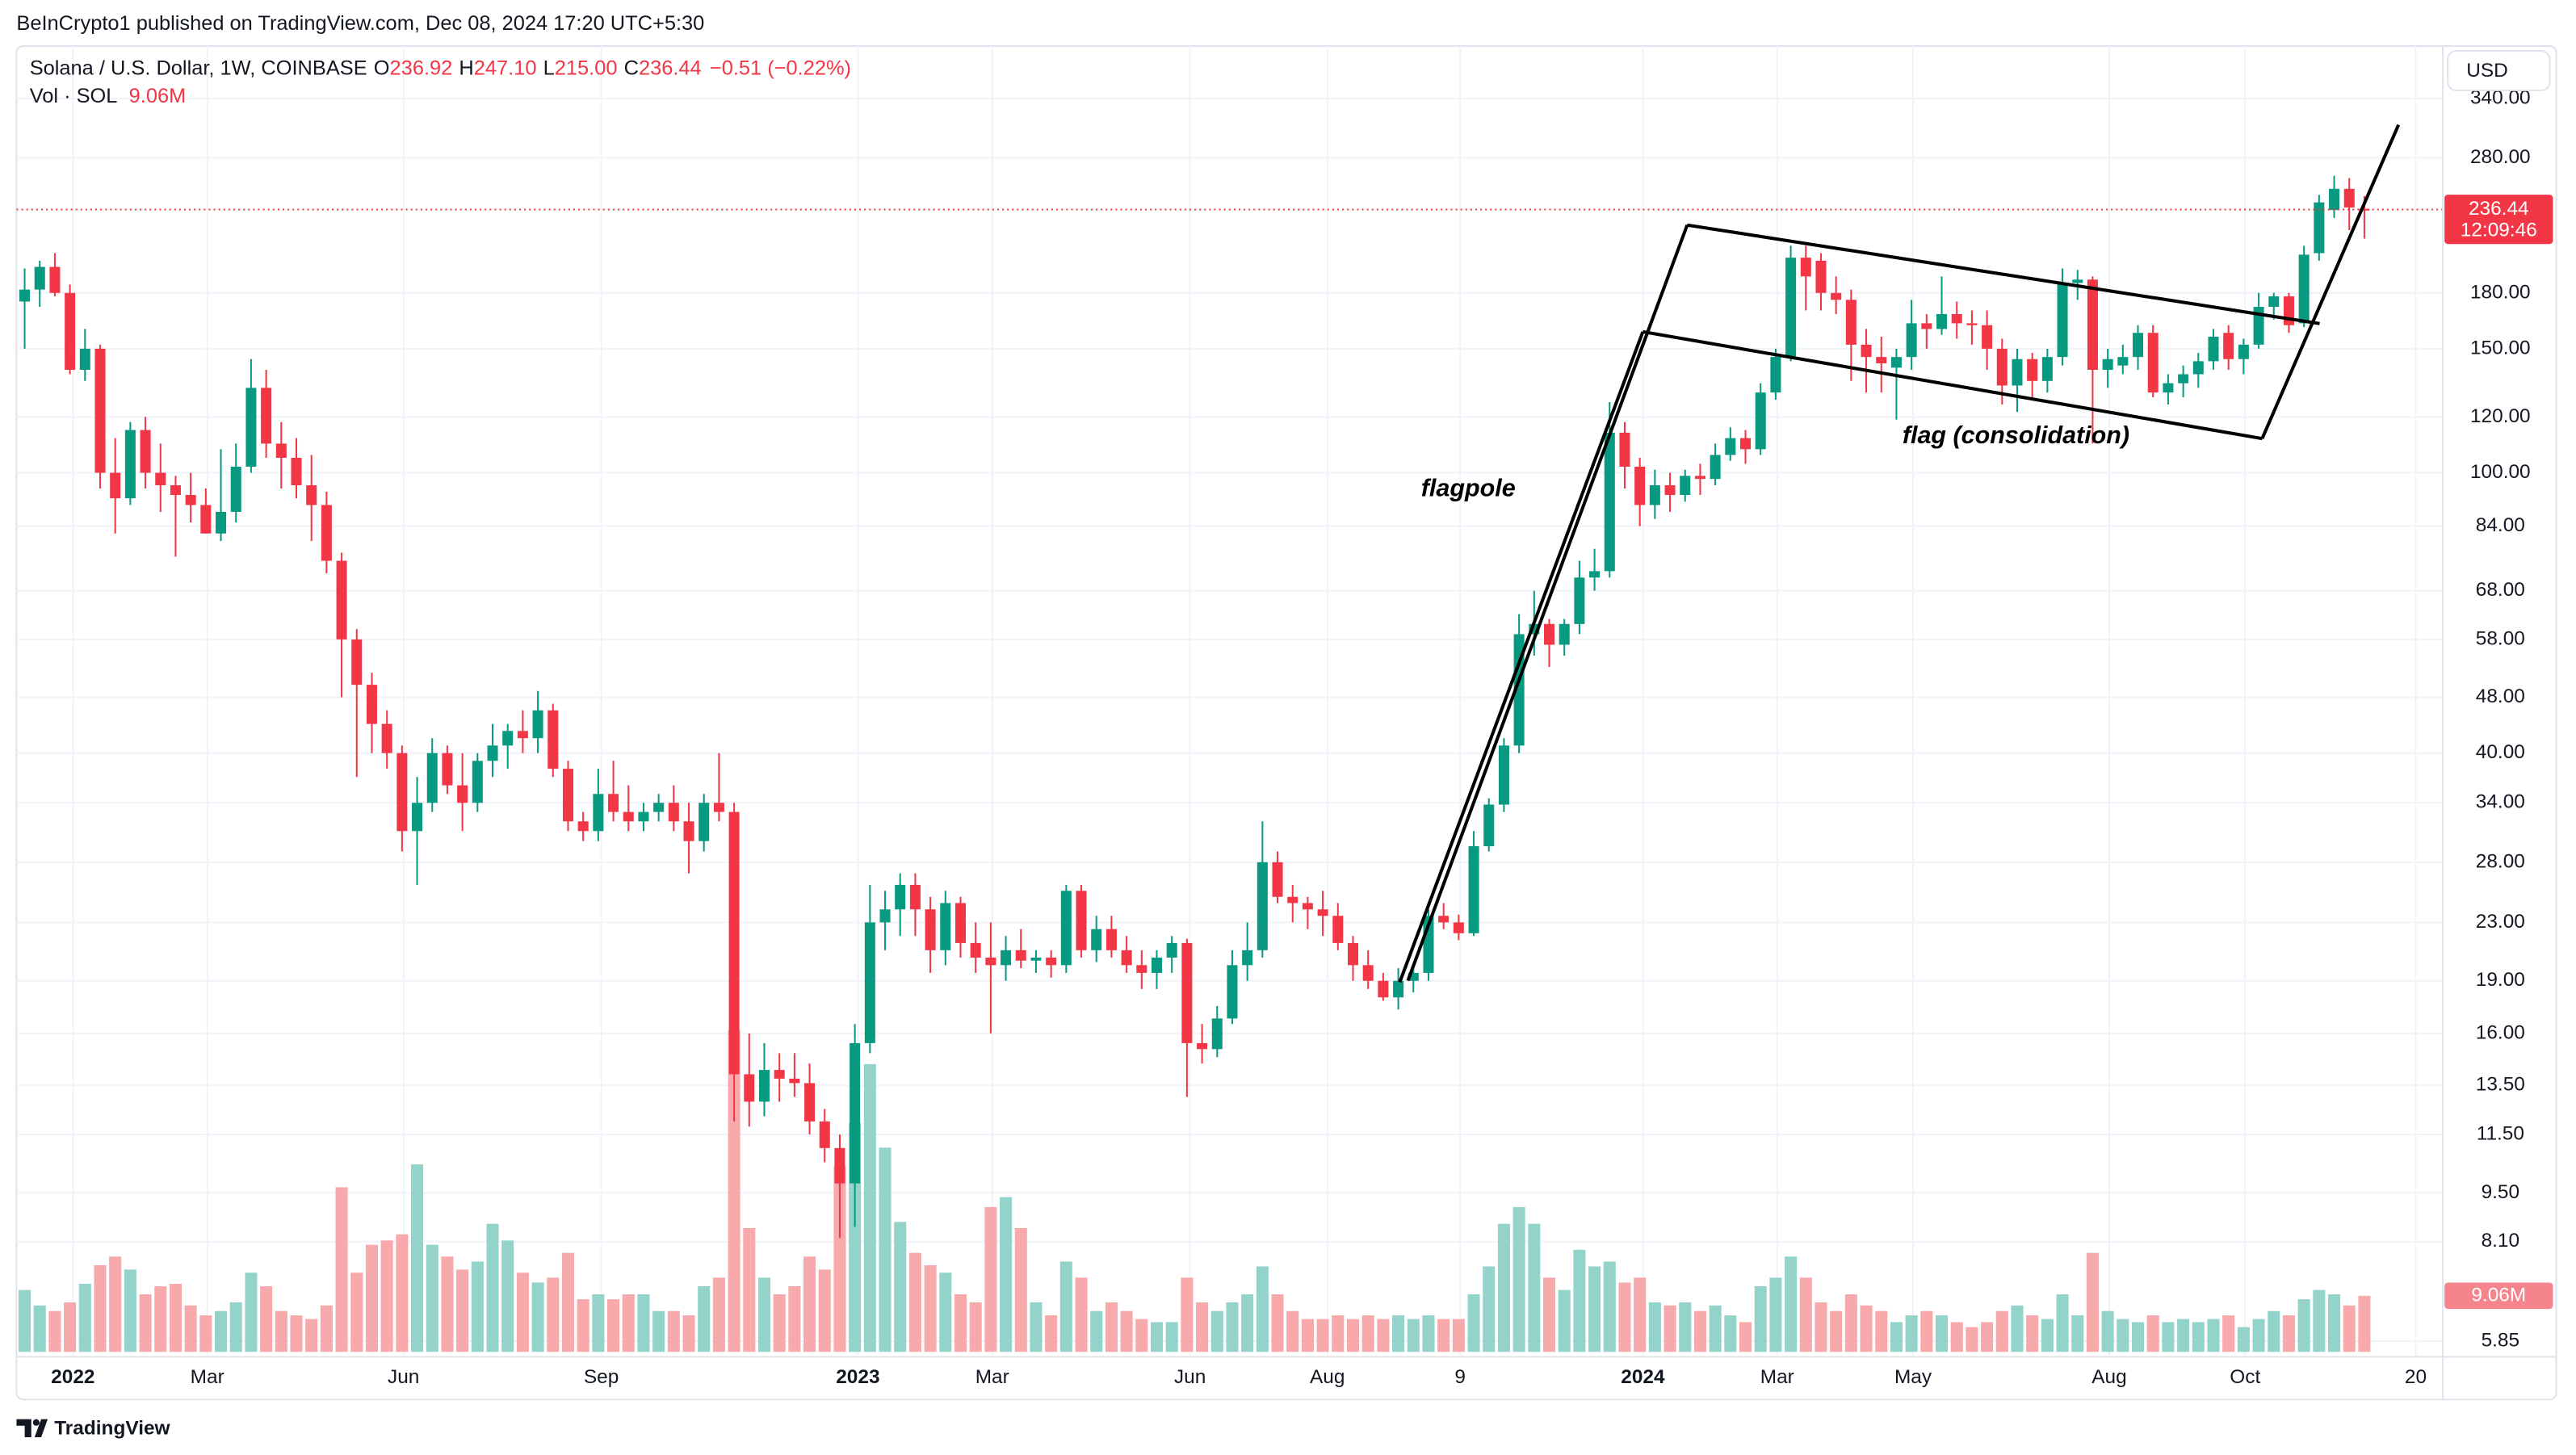  What do you see at coordinates (2500, 802) in the screenshot?
I see `y-tick-label: 34.00` at bounding box center [2500, 802].